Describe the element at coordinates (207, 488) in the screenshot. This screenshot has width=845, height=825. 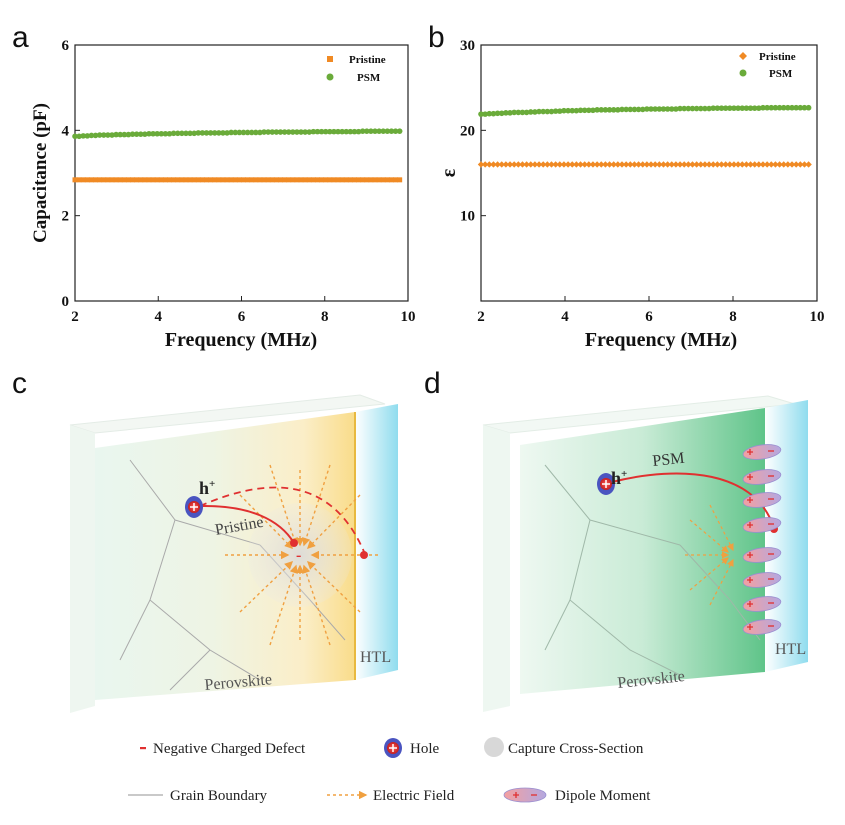
I see `diagram-c-hole-label: h+` at that location.